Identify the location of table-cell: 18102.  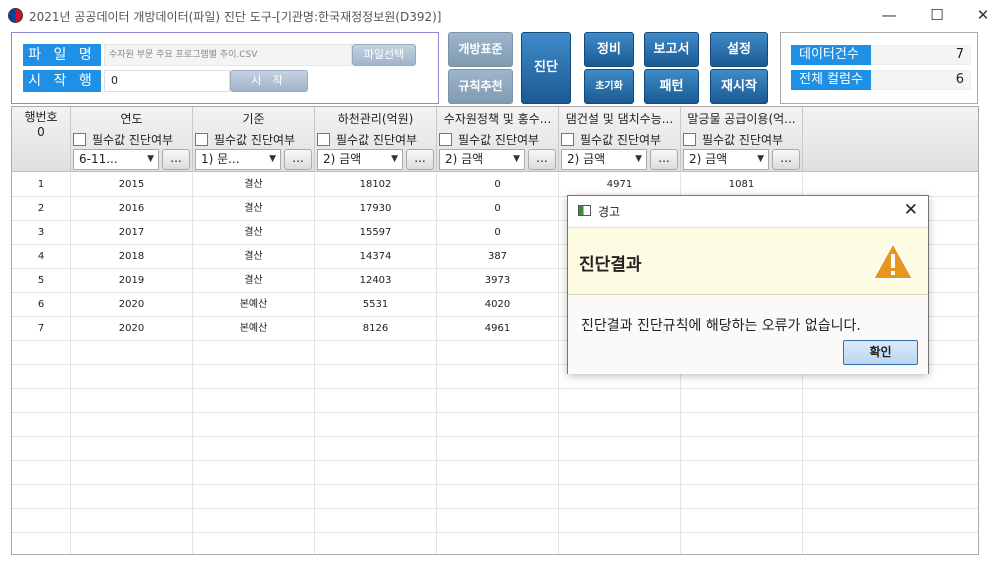
(376, 185).